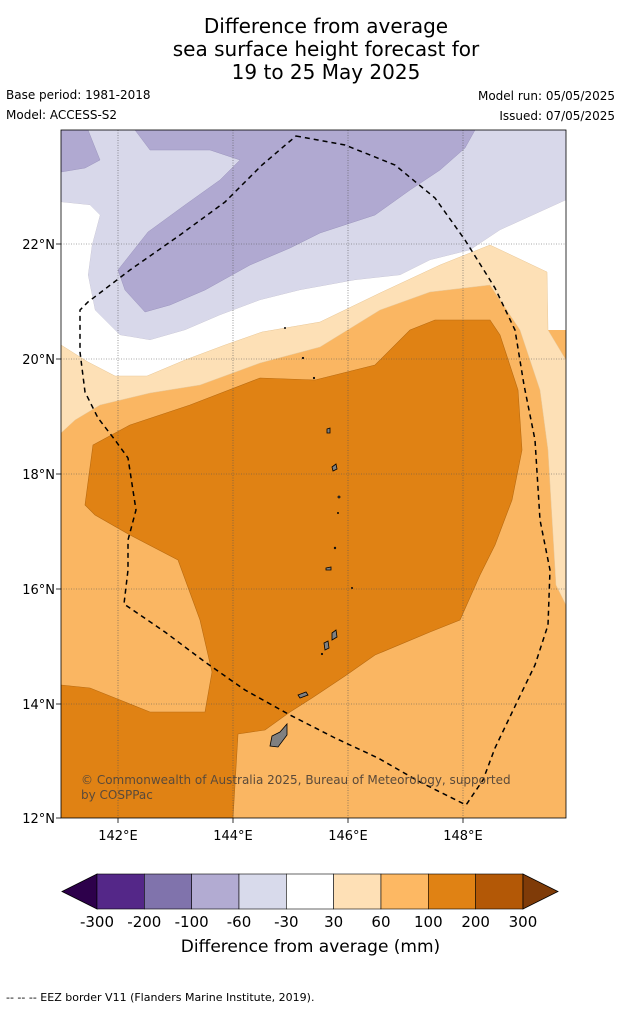  I want to click on colorbar: -300 -200 -100 -60 -30 30 60 100 200 300, so click(310, 902).